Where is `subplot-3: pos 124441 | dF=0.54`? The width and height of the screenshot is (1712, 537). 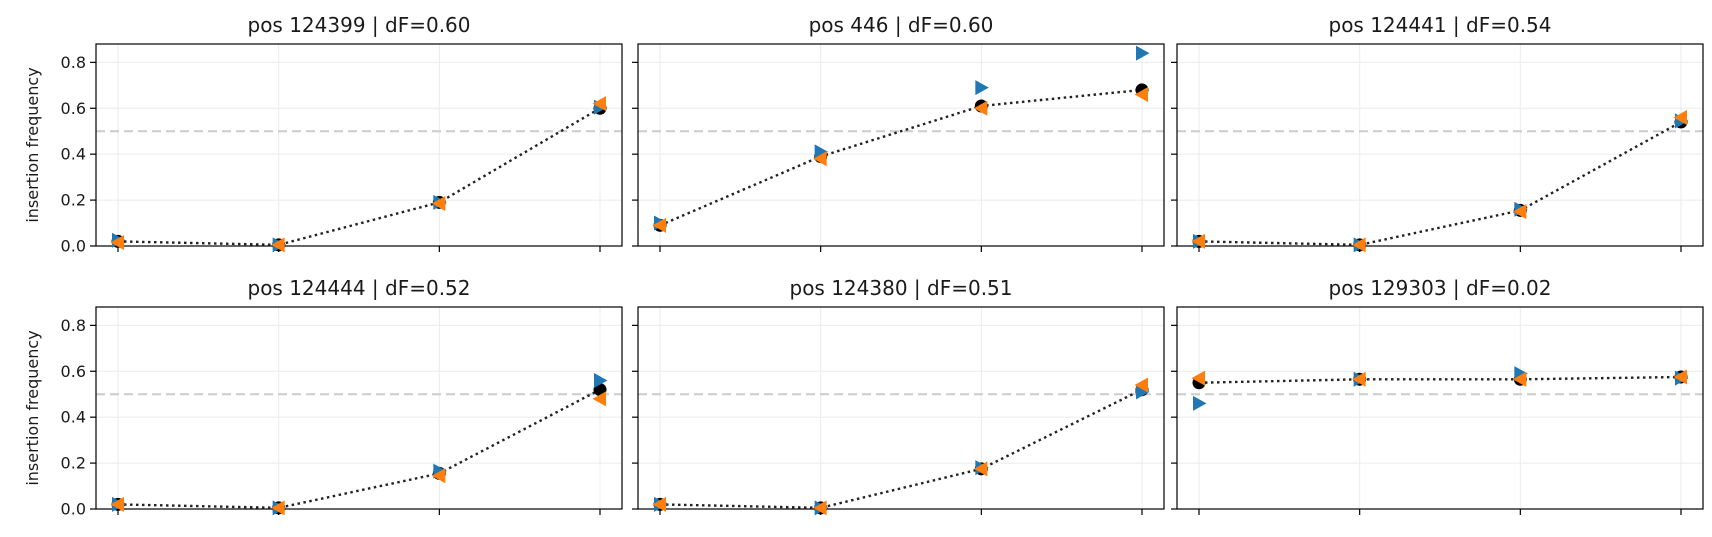
subplot-3: pos 124441 | dF=0.54 is located at coordinates (1437, 133).